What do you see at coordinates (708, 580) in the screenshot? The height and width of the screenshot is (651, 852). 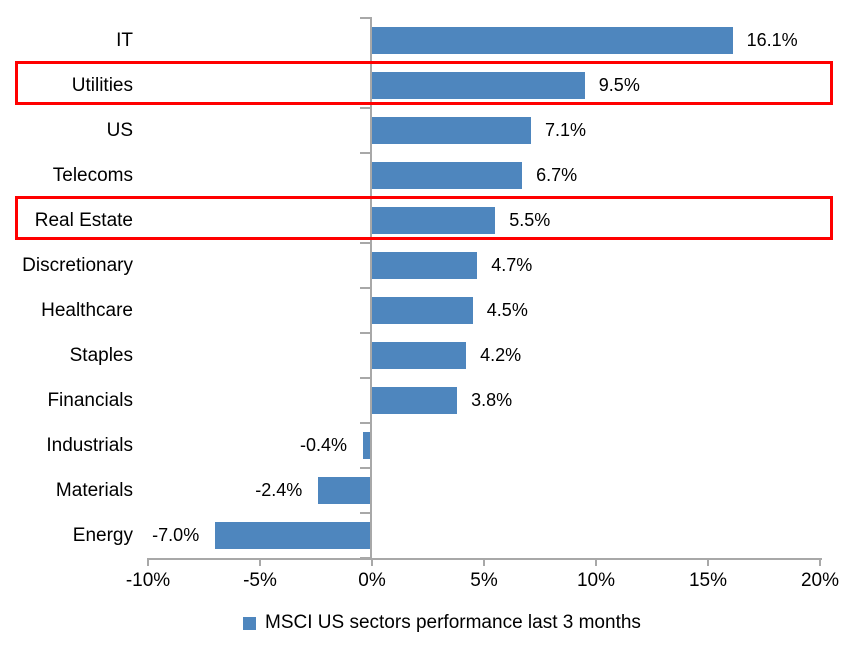 I see `x-tick-label: 15%` at bounding box center [708, 580].